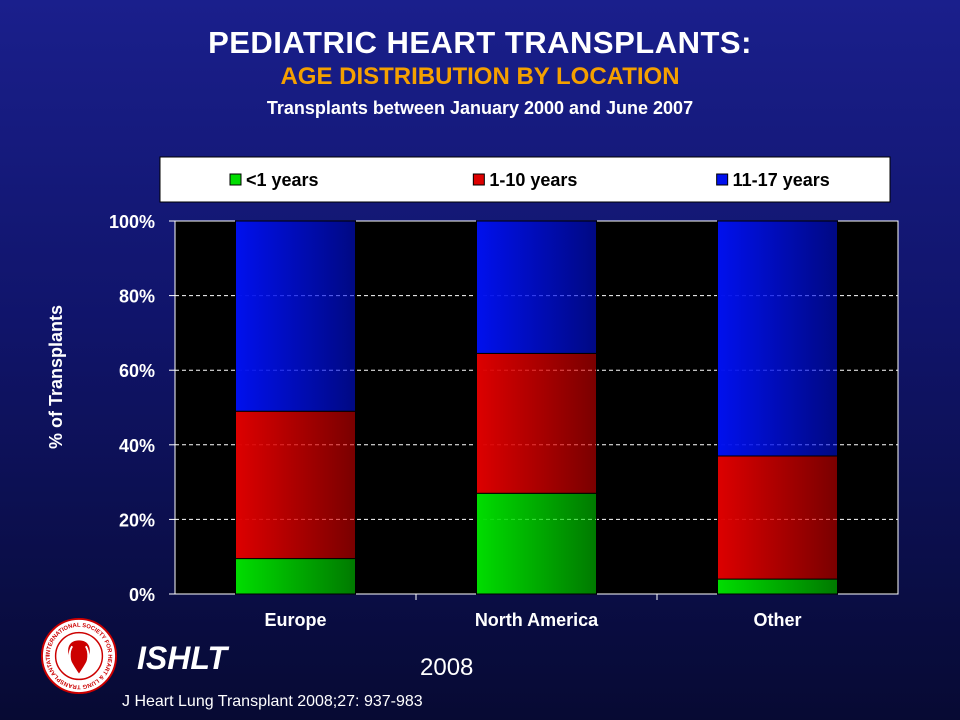 The width and height of the screenshot is (960, 720). What do you see at coordinates (132, 222) in the screenshot?
I see `y-tick-label: 100%` at bounding box center [132, 222].